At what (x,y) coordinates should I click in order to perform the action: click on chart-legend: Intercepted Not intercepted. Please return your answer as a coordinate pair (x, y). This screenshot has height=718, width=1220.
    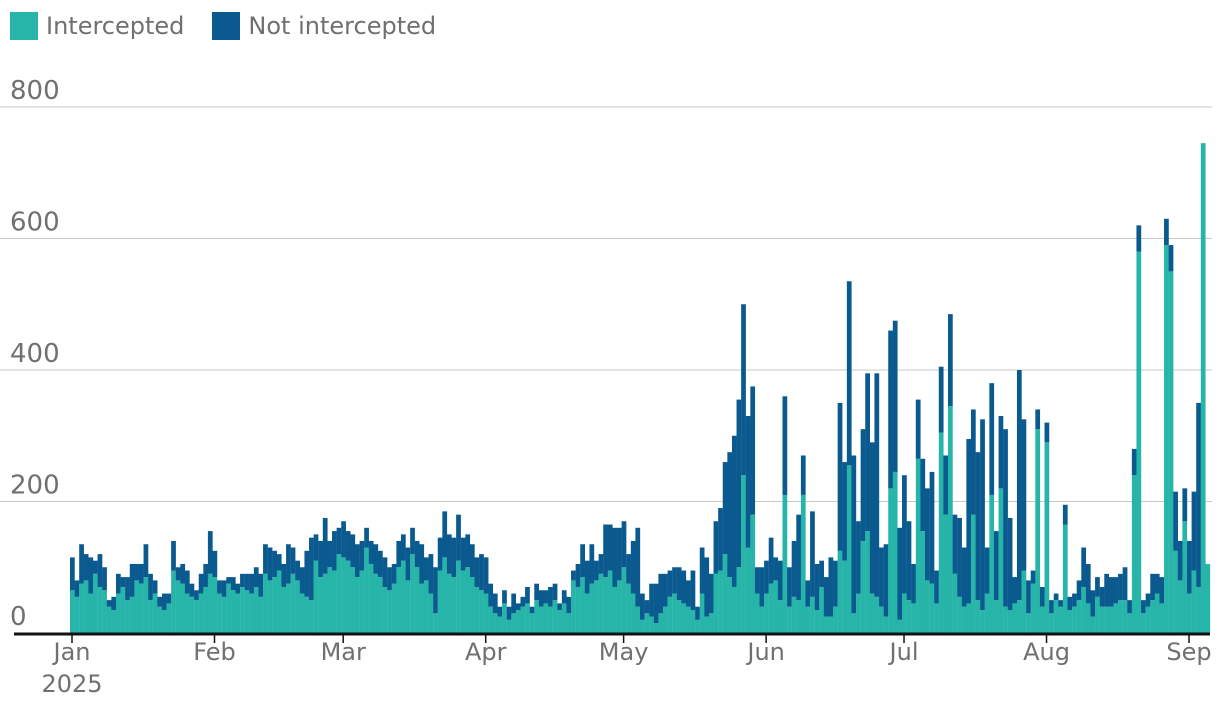
    Looking at the image, I should click on (237, 26).